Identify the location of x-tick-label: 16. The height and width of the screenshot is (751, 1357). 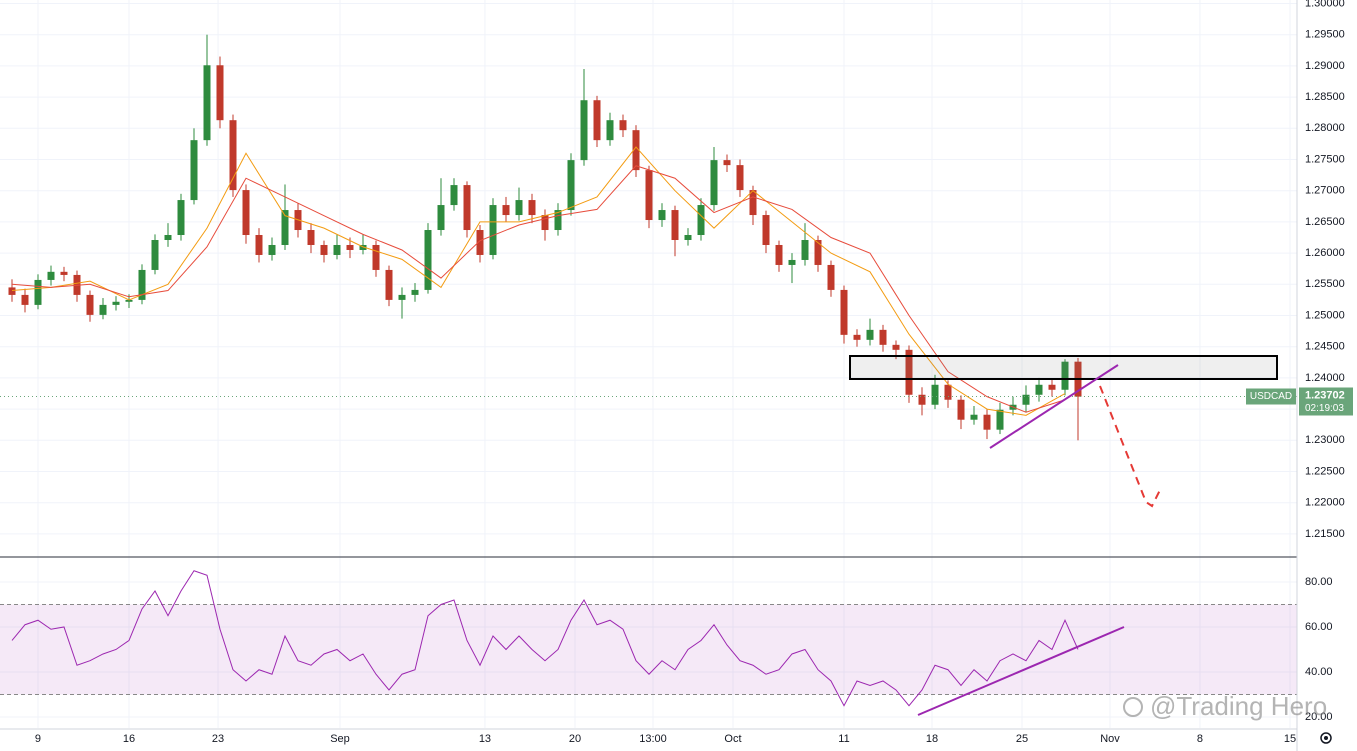
(129, 739).